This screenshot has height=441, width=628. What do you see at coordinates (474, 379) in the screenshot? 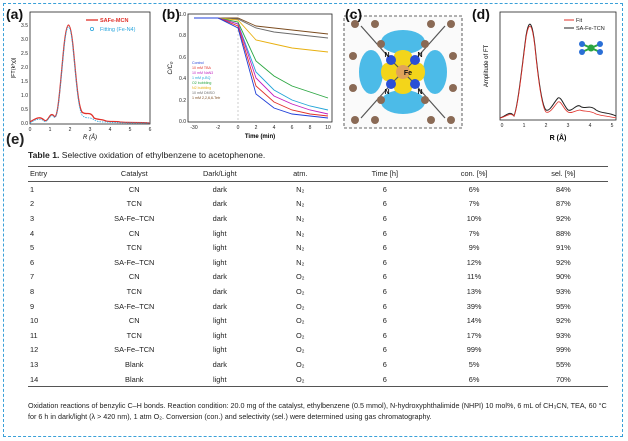
I see `cell-conversion: 6%` at bounding box center [474, 379].